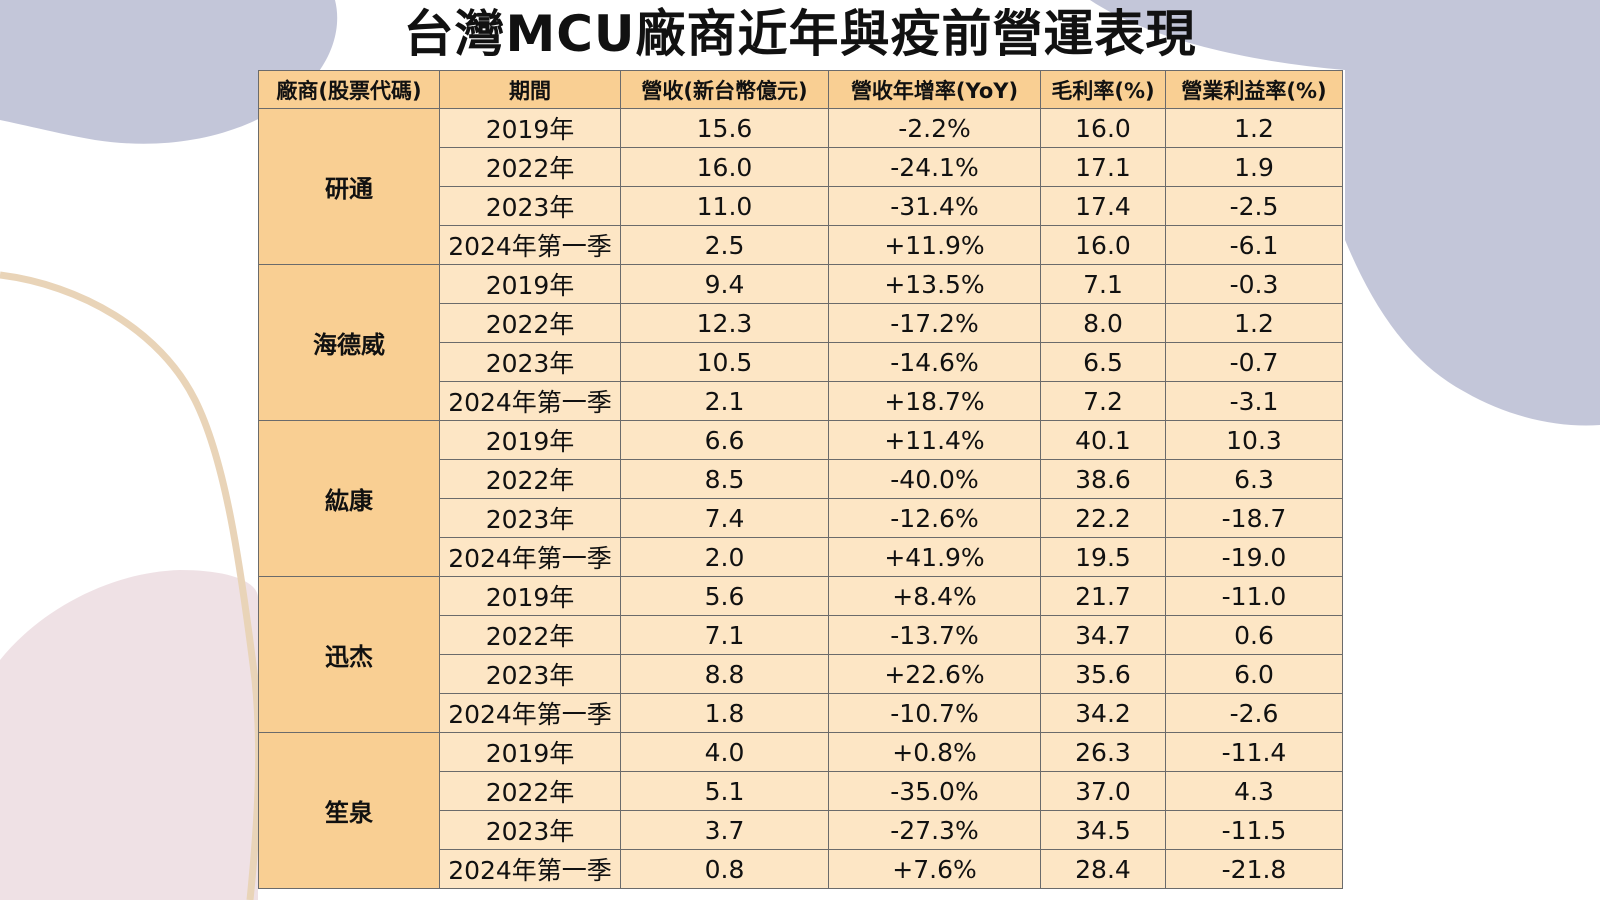  I want to click on operating-margin-cell: -11.4, so click(1254, 752).